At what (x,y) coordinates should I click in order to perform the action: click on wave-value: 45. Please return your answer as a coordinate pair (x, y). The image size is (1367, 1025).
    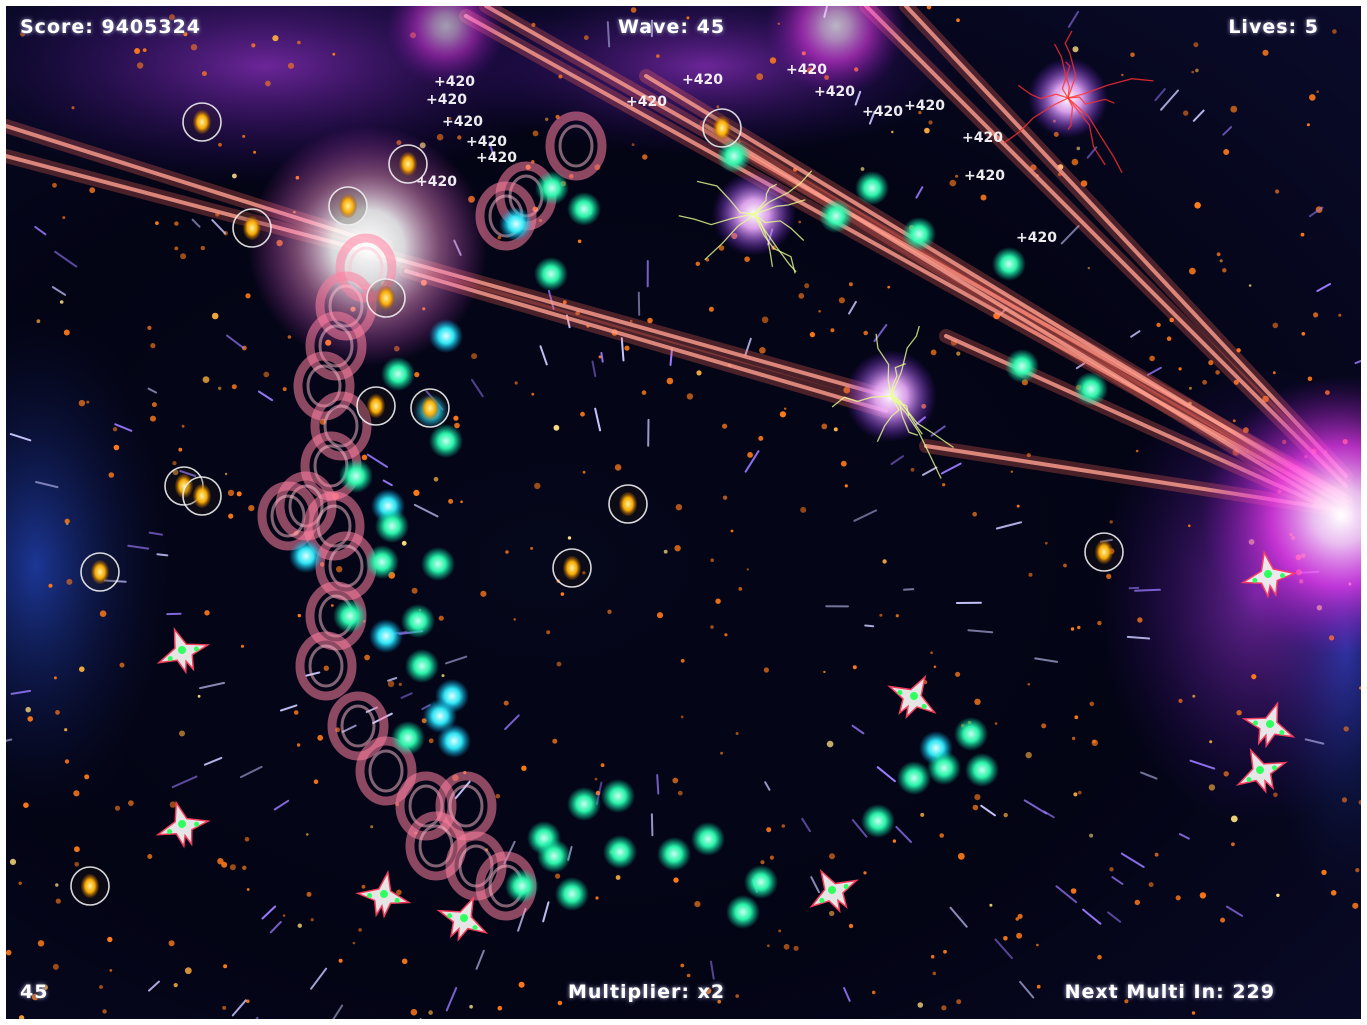
    Looking at the image, I should click on (711, 27).